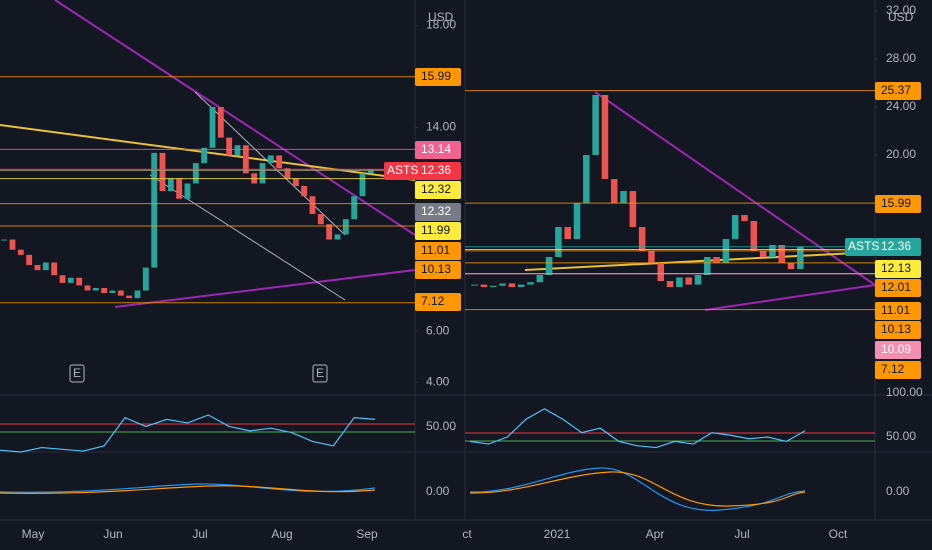 The width and height of the screenshot is (932, 550). Describe the element at coordinates (901, 106) in the screenshot. I see `price-tick-label: 24.00` at that location.